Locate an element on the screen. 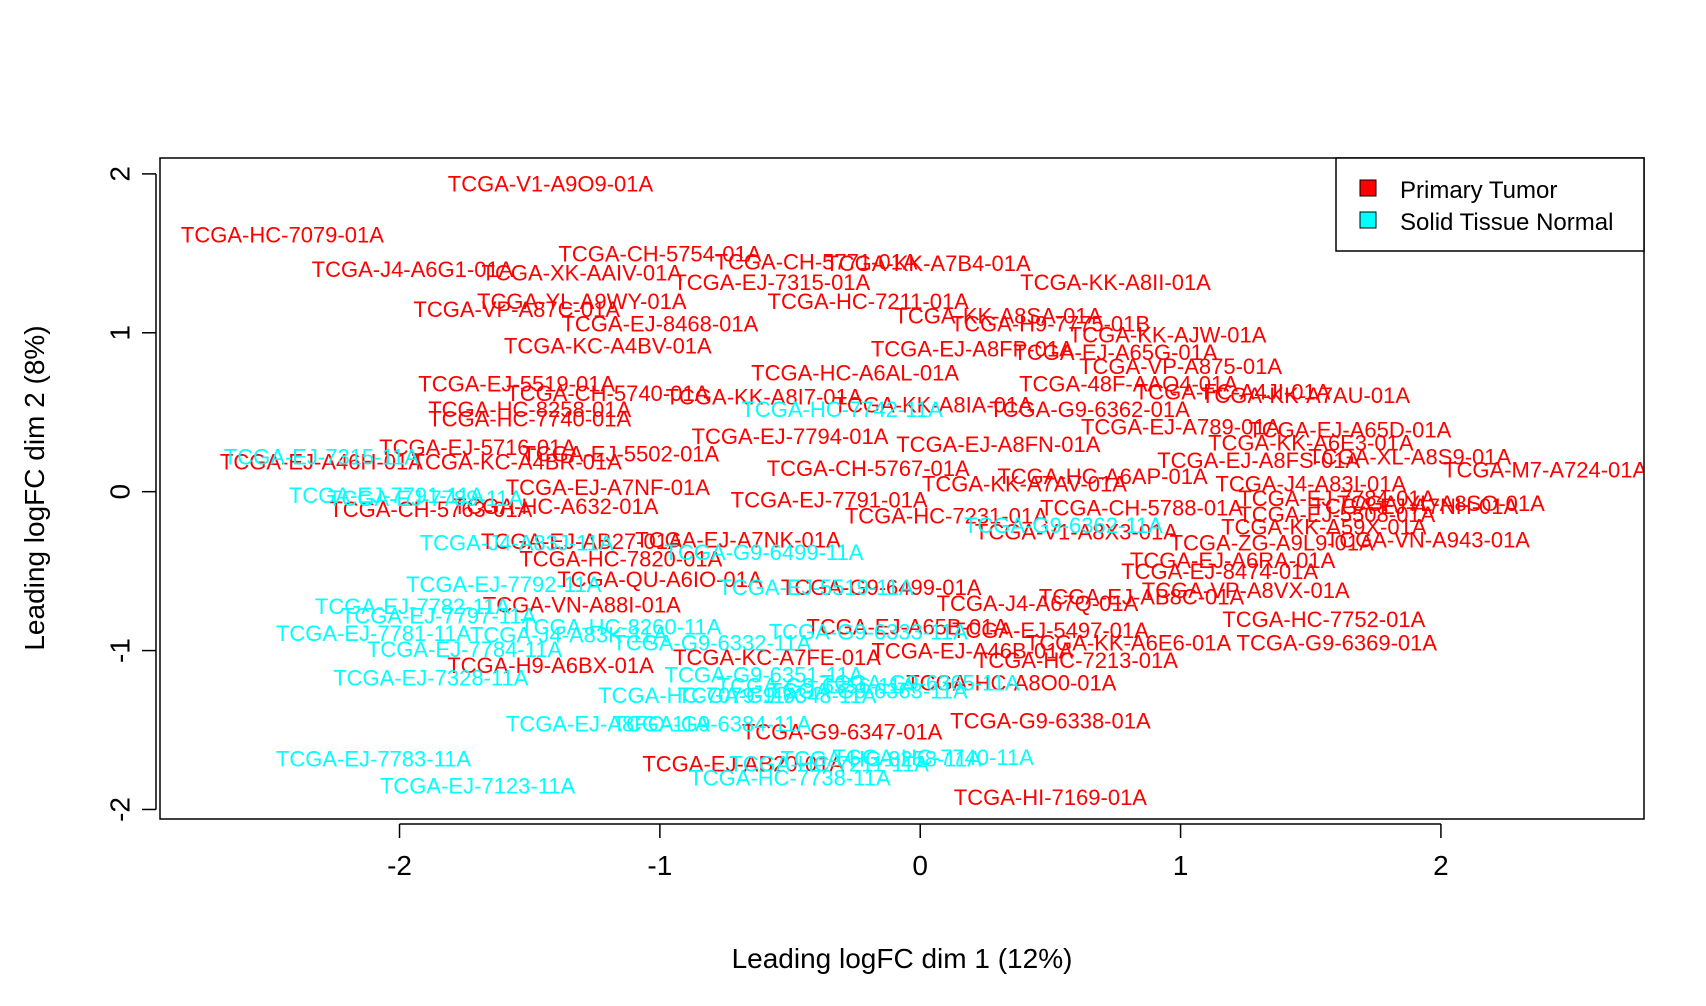 The height and width of the screenshot is (1006, 1706). point-label: TCGA-FC-A4JI-01A is located at coordinates (1233, 392).